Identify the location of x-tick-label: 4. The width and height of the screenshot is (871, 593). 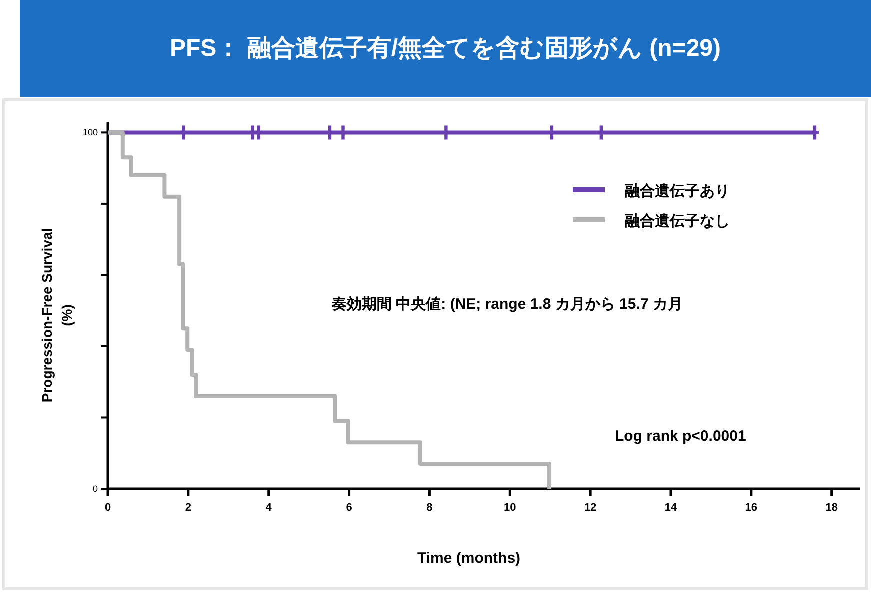
(269, 508).